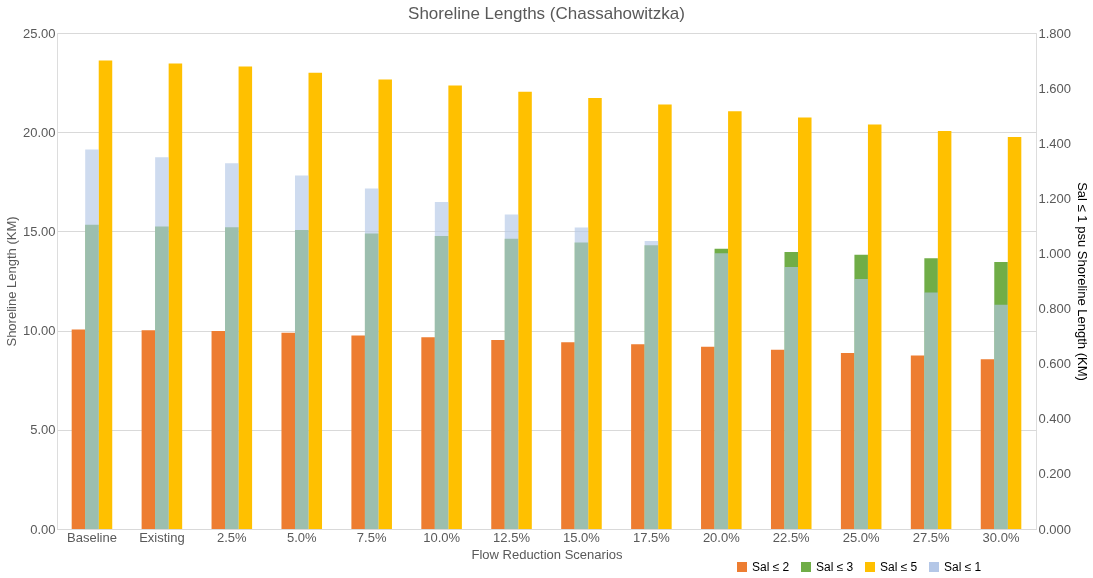 The width and height of the screenshot is (1093, 578). Describe the element at coordinates (39, 231) in the screenshot. I see `y-tick-label: 15.00` at that location.